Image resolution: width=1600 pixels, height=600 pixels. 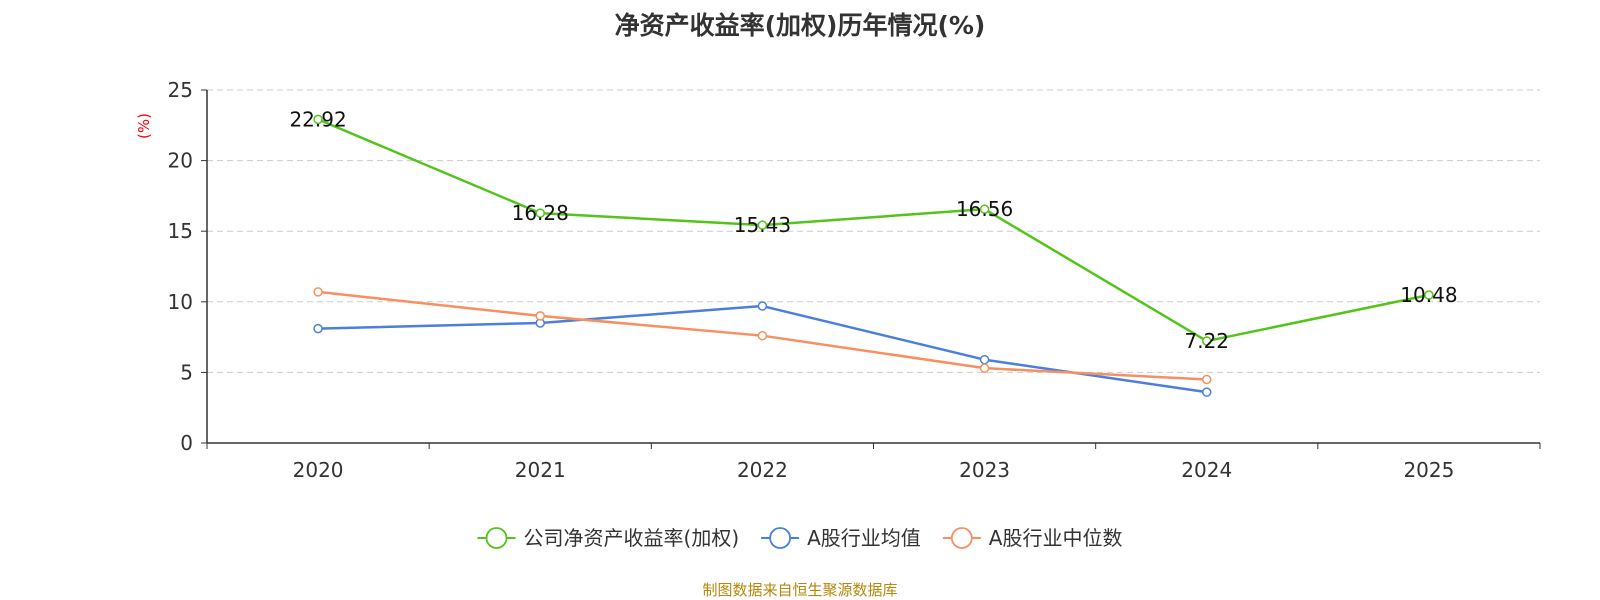 I want to click on y-tick-label: 0, so click(x=186, y=443).